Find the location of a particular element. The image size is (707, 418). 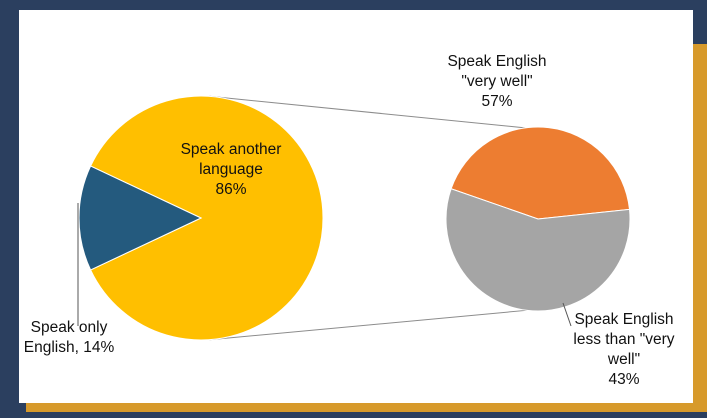

pie-slice-less-than-very-well is located at coordinates (538, 250).